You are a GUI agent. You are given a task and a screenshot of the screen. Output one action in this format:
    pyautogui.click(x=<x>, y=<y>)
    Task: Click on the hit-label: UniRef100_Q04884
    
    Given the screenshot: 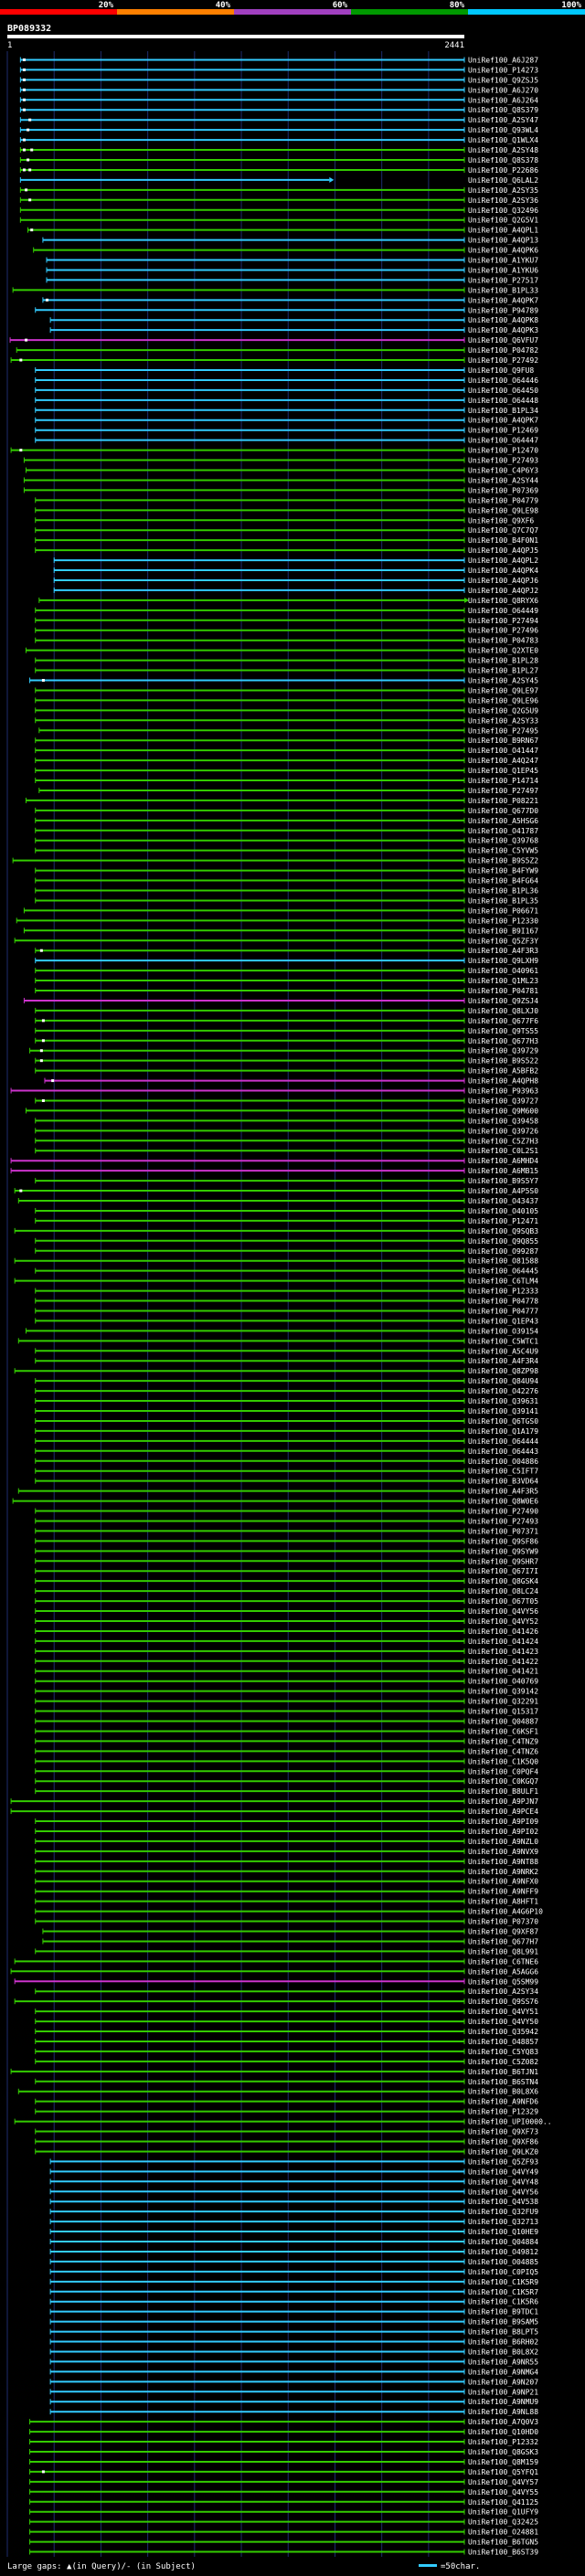 What is the action you would take?
    pyautogui.click(x=503, y=2242)
    